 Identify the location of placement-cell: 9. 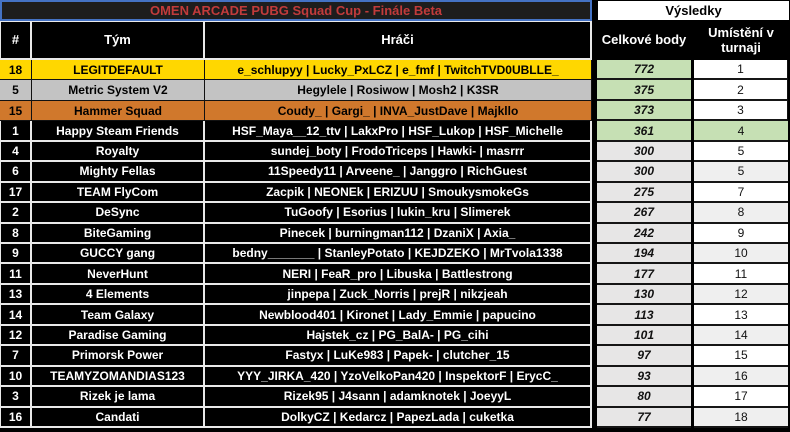
(741, 233).